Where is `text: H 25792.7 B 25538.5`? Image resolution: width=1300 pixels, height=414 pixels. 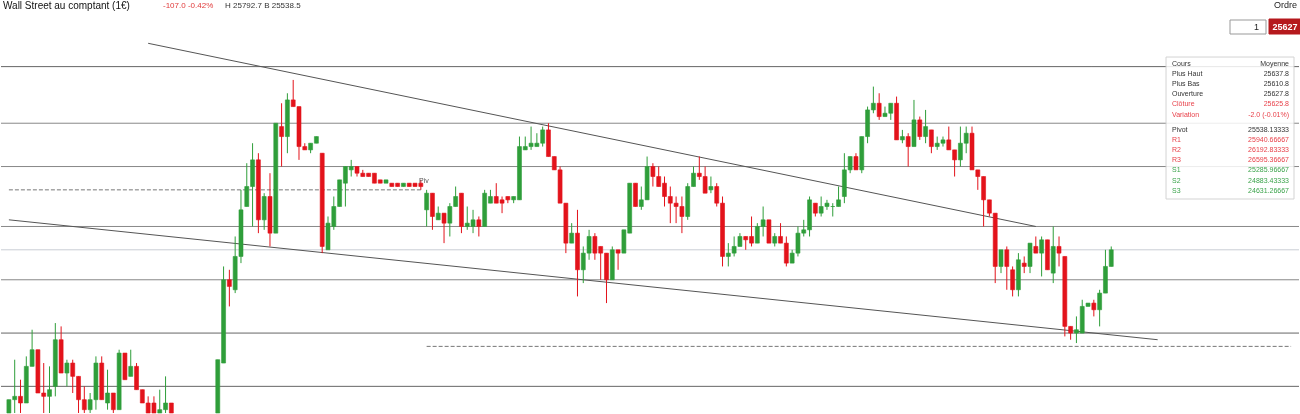
text: H 25792.7 B 25538.5 is located at coordinates (263, 5).